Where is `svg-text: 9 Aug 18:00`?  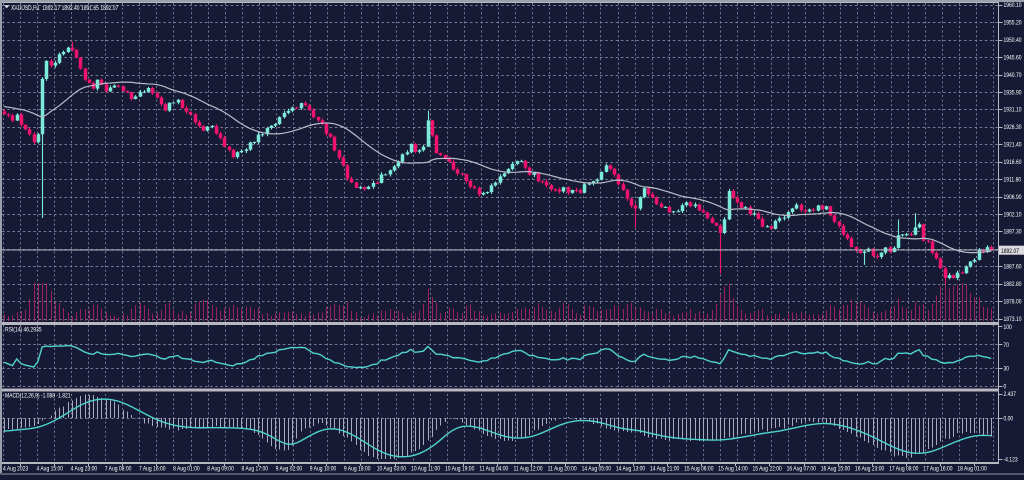
svg-text: 9 Aug 18:00 is located at coordinates (357, 469).